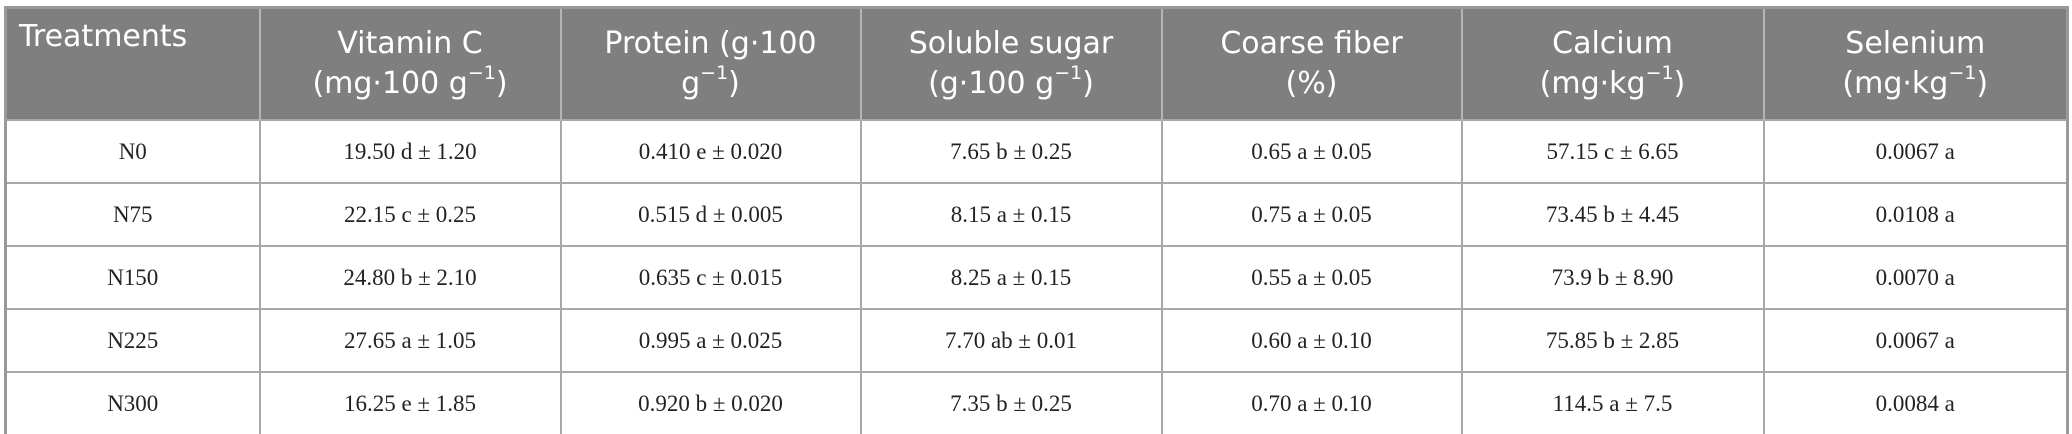 The image size is (2072, 434). I want to click on header-line: Vitamin C, so click(410, 44).